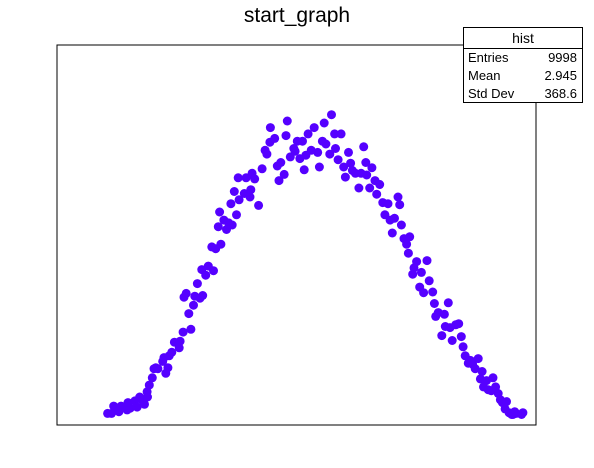  Describe the element at coordinates (523, 38) in the screenshot. I see `stats-title: hist` at that location.